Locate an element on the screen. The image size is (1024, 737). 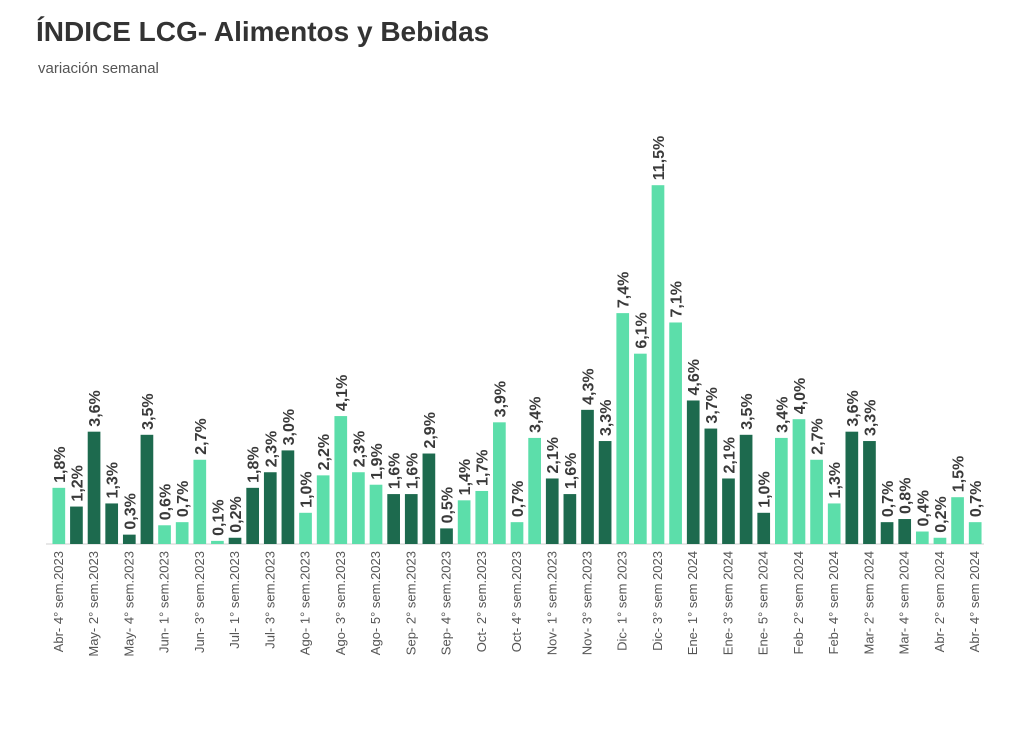
data-label: 1,9% is located at coordinates (377, 461).